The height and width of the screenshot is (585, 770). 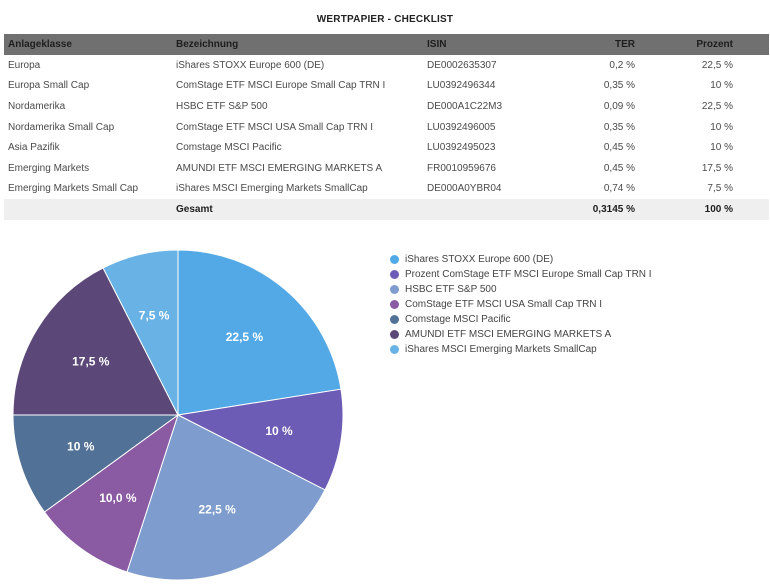 I want to click on cell-anlageklasse: Europa Small Cap, so click(x=49, y=86).